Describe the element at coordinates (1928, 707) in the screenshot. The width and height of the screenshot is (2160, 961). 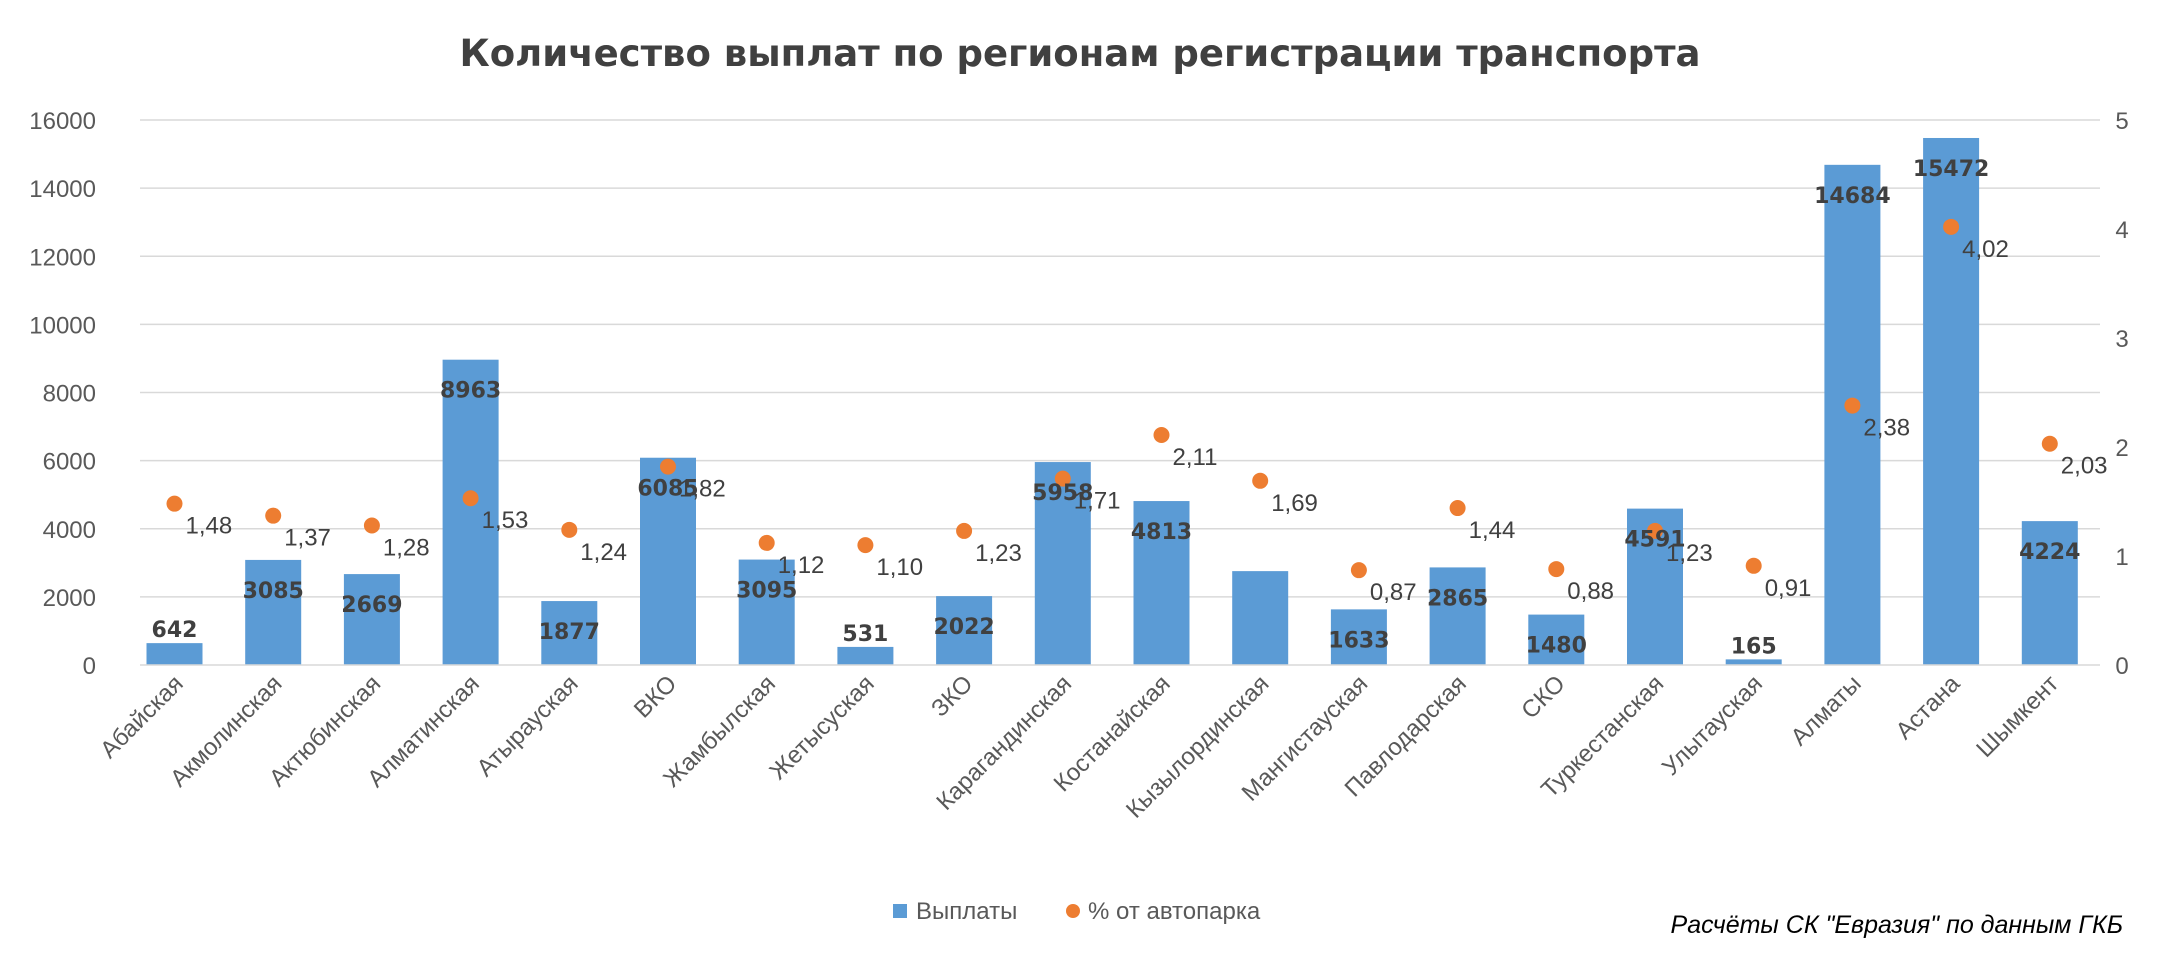
I see `category-label: Астана` at that location.